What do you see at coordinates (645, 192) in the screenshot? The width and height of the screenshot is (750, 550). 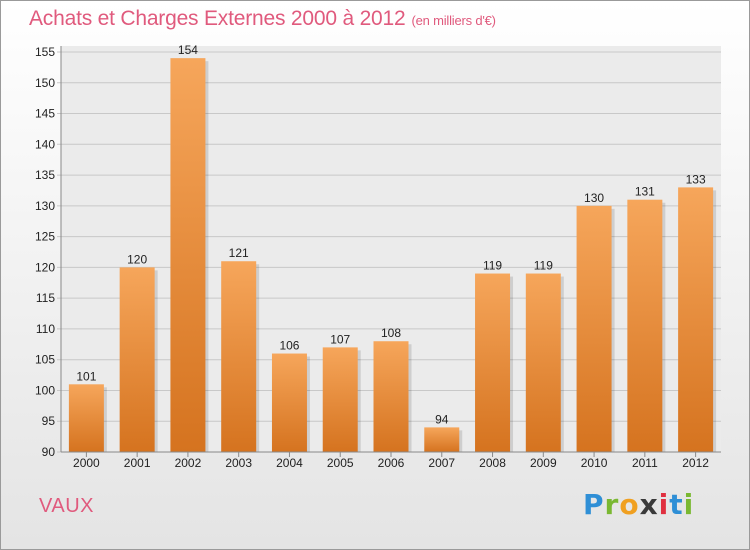 I see `bar-value-label: 131` at bounding box center [645, 192].